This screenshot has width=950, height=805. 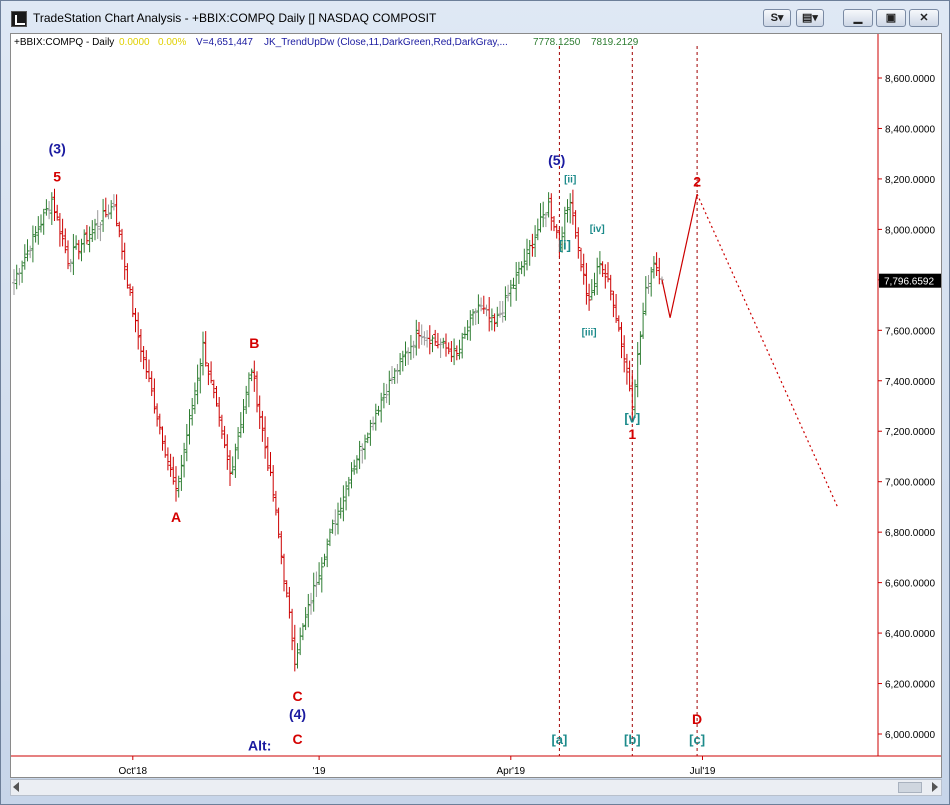 I want to click on price-tick-label: 7,400.0000, so click(x=910, y=382).